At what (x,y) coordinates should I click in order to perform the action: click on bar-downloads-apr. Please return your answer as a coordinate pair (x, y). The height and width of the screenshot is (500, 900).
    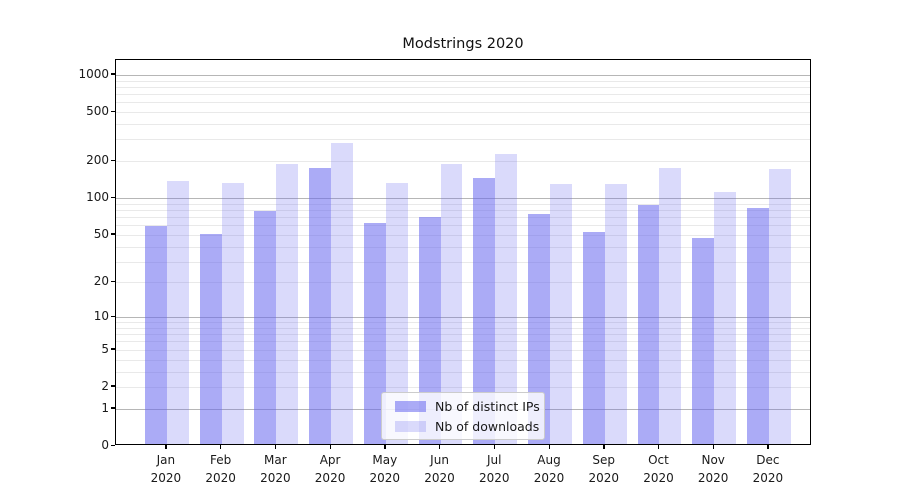
    Looking at the image, I should click on (342, 293).